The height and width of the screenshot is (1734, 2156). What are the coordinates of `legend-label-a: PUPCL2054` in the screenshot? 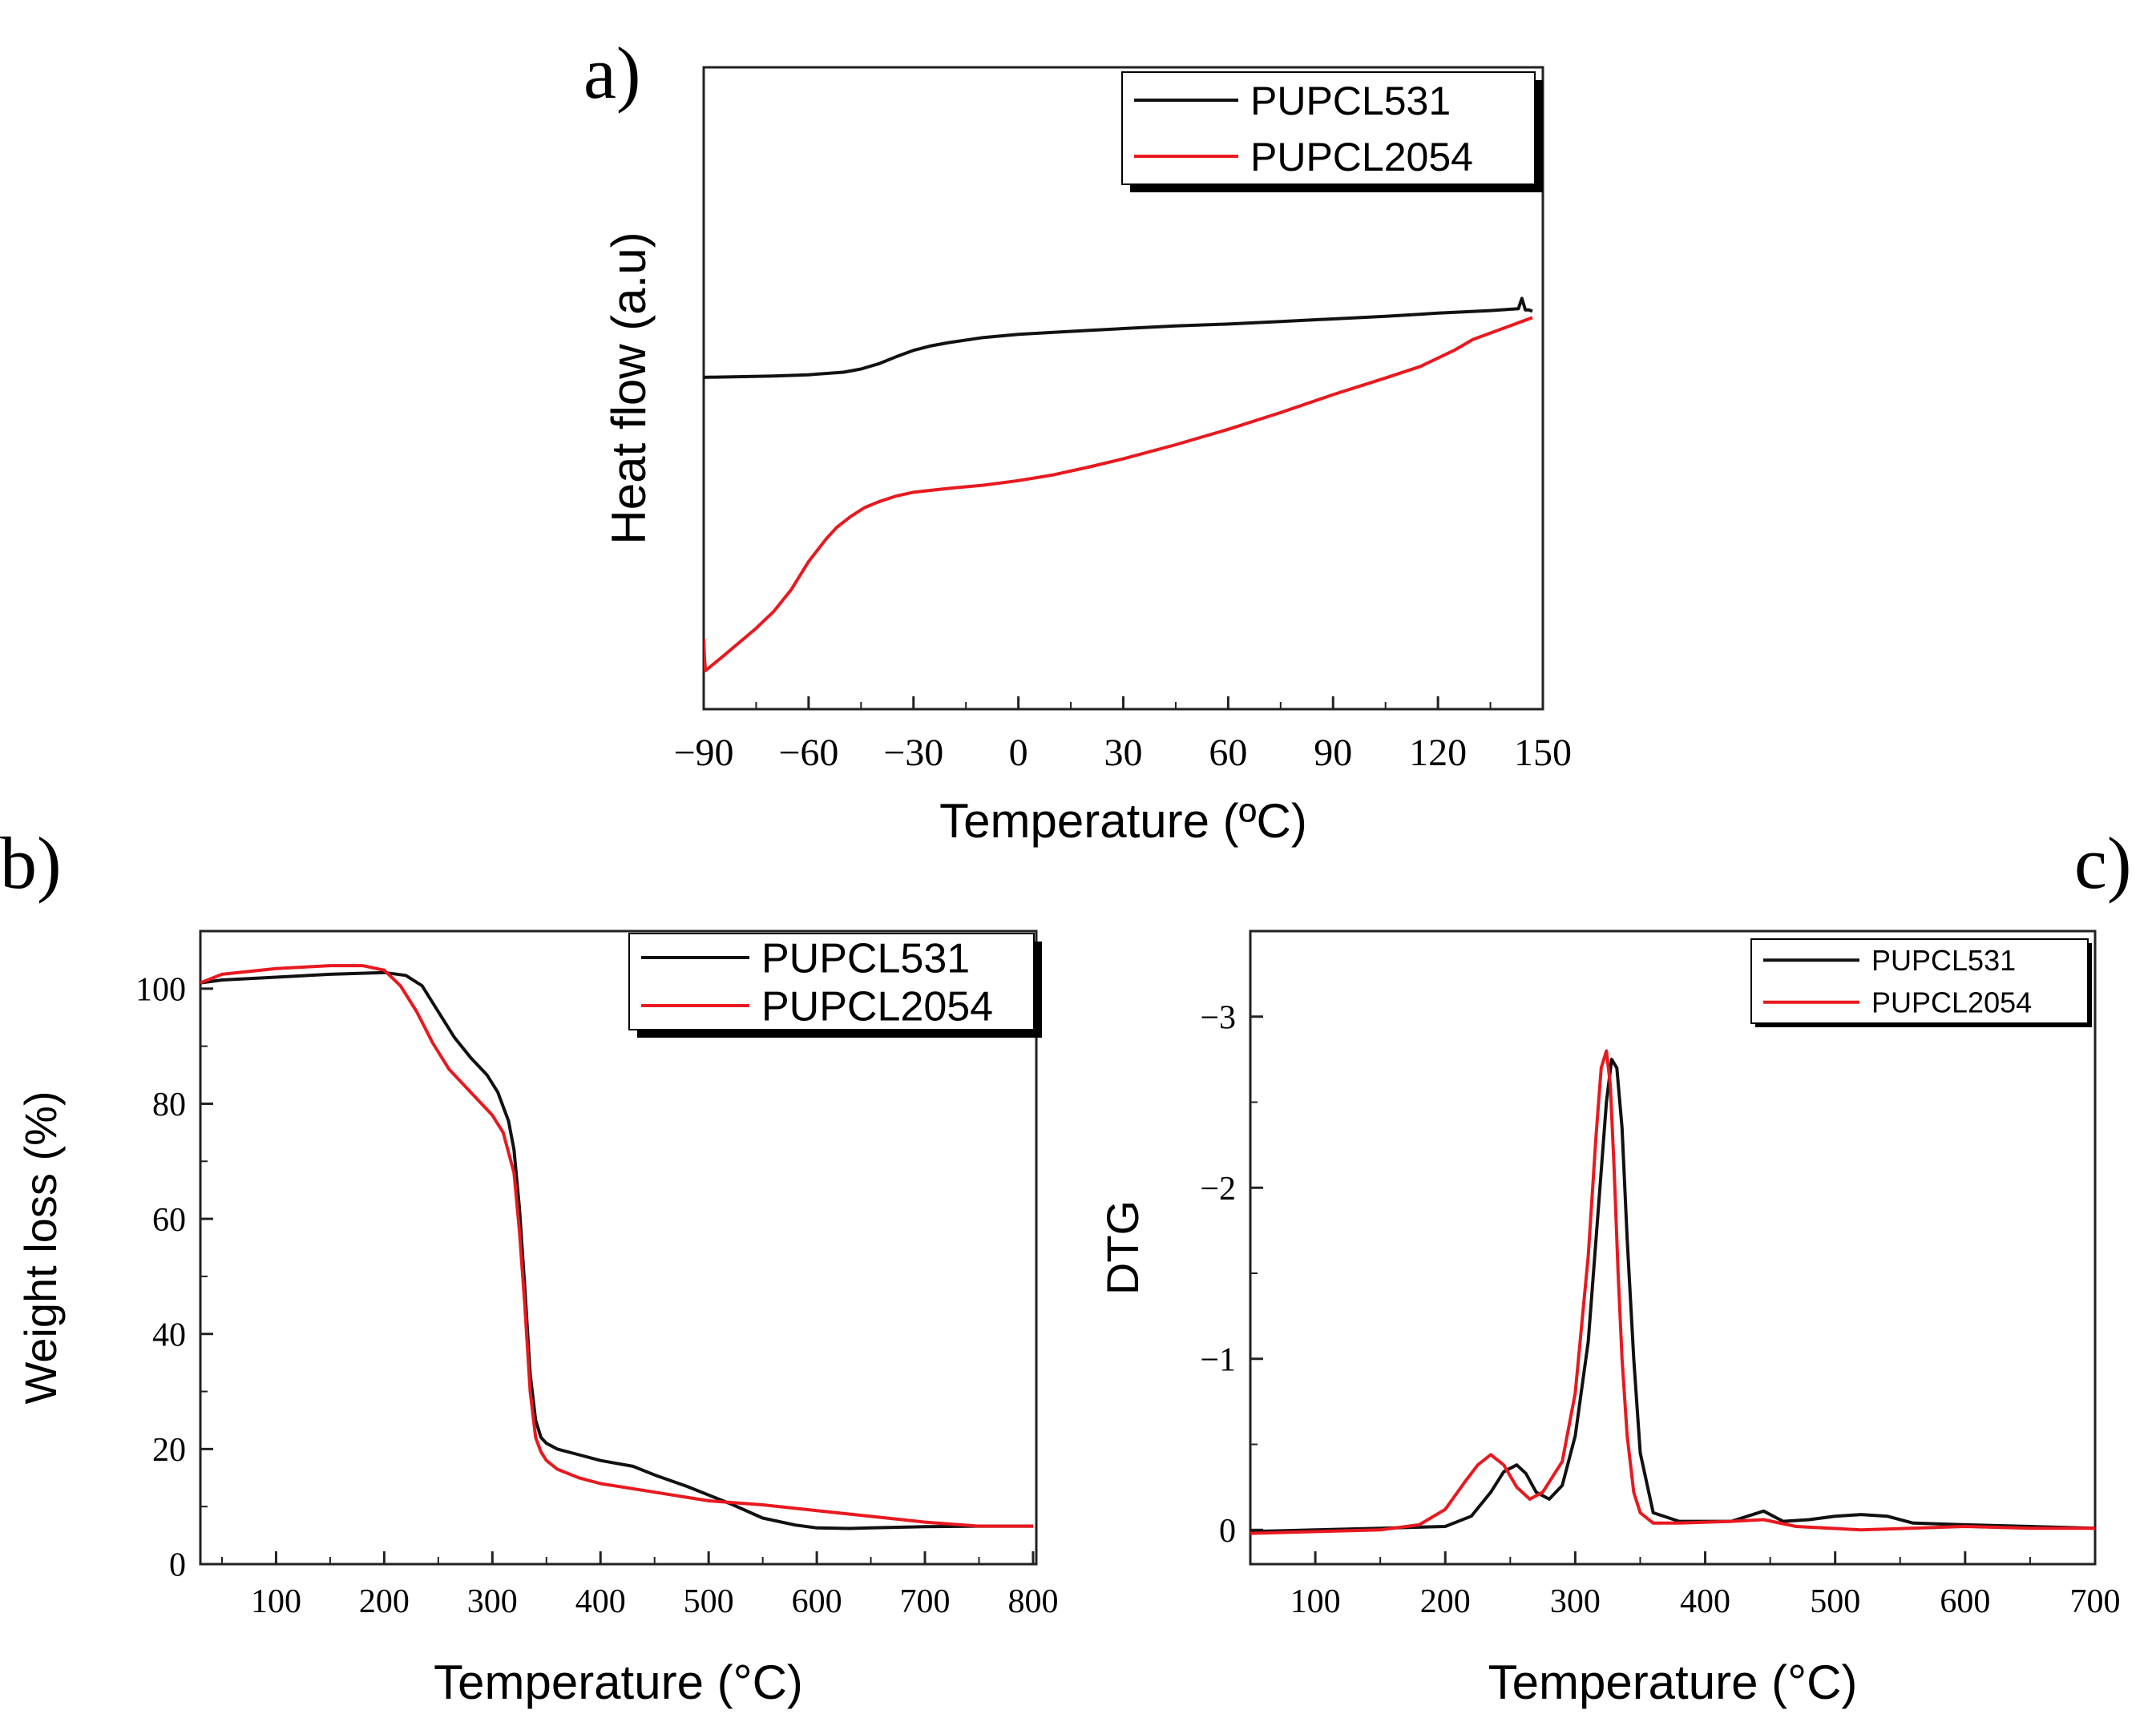 It's located at (1361, 157).